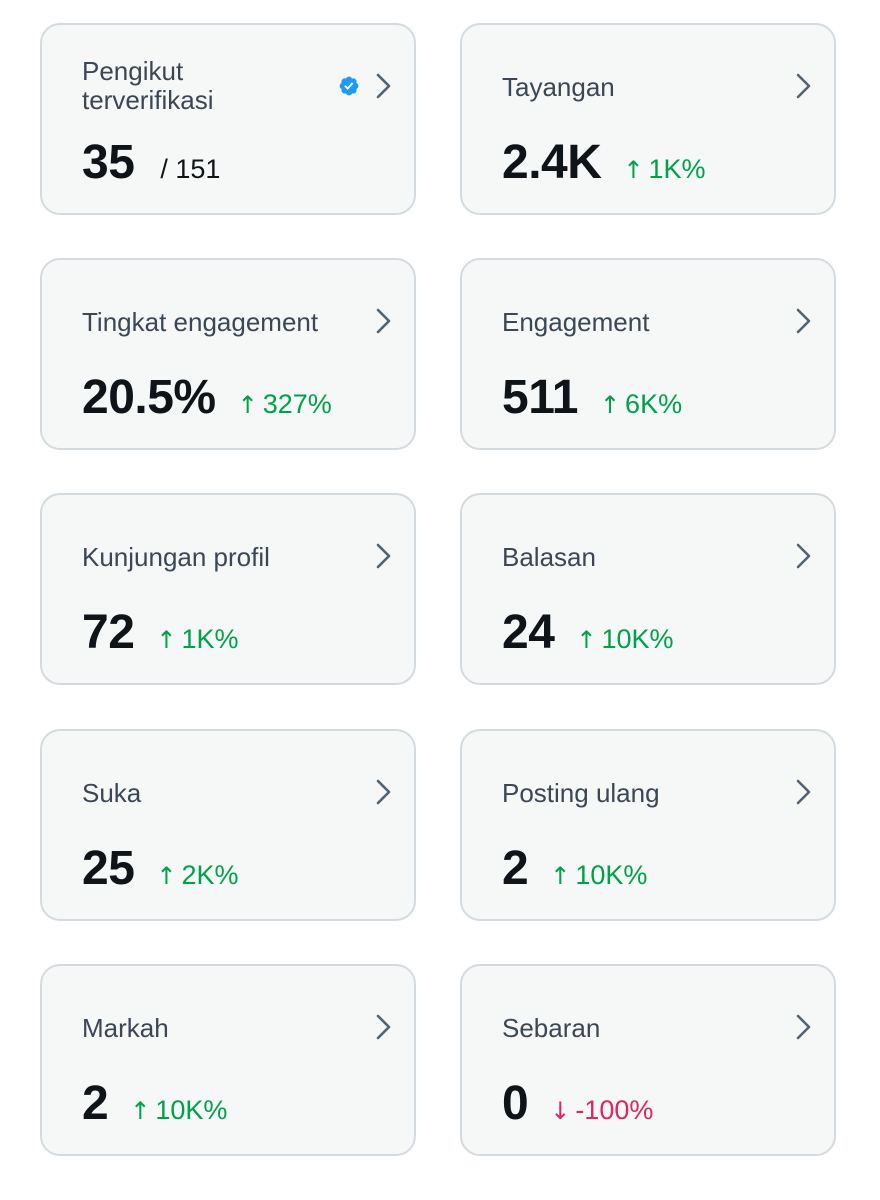 The height and width of the screenshot is (1200, 880). I want to click on metric-value-row: 2.4K ↑ 1K%, so click(604, 163).